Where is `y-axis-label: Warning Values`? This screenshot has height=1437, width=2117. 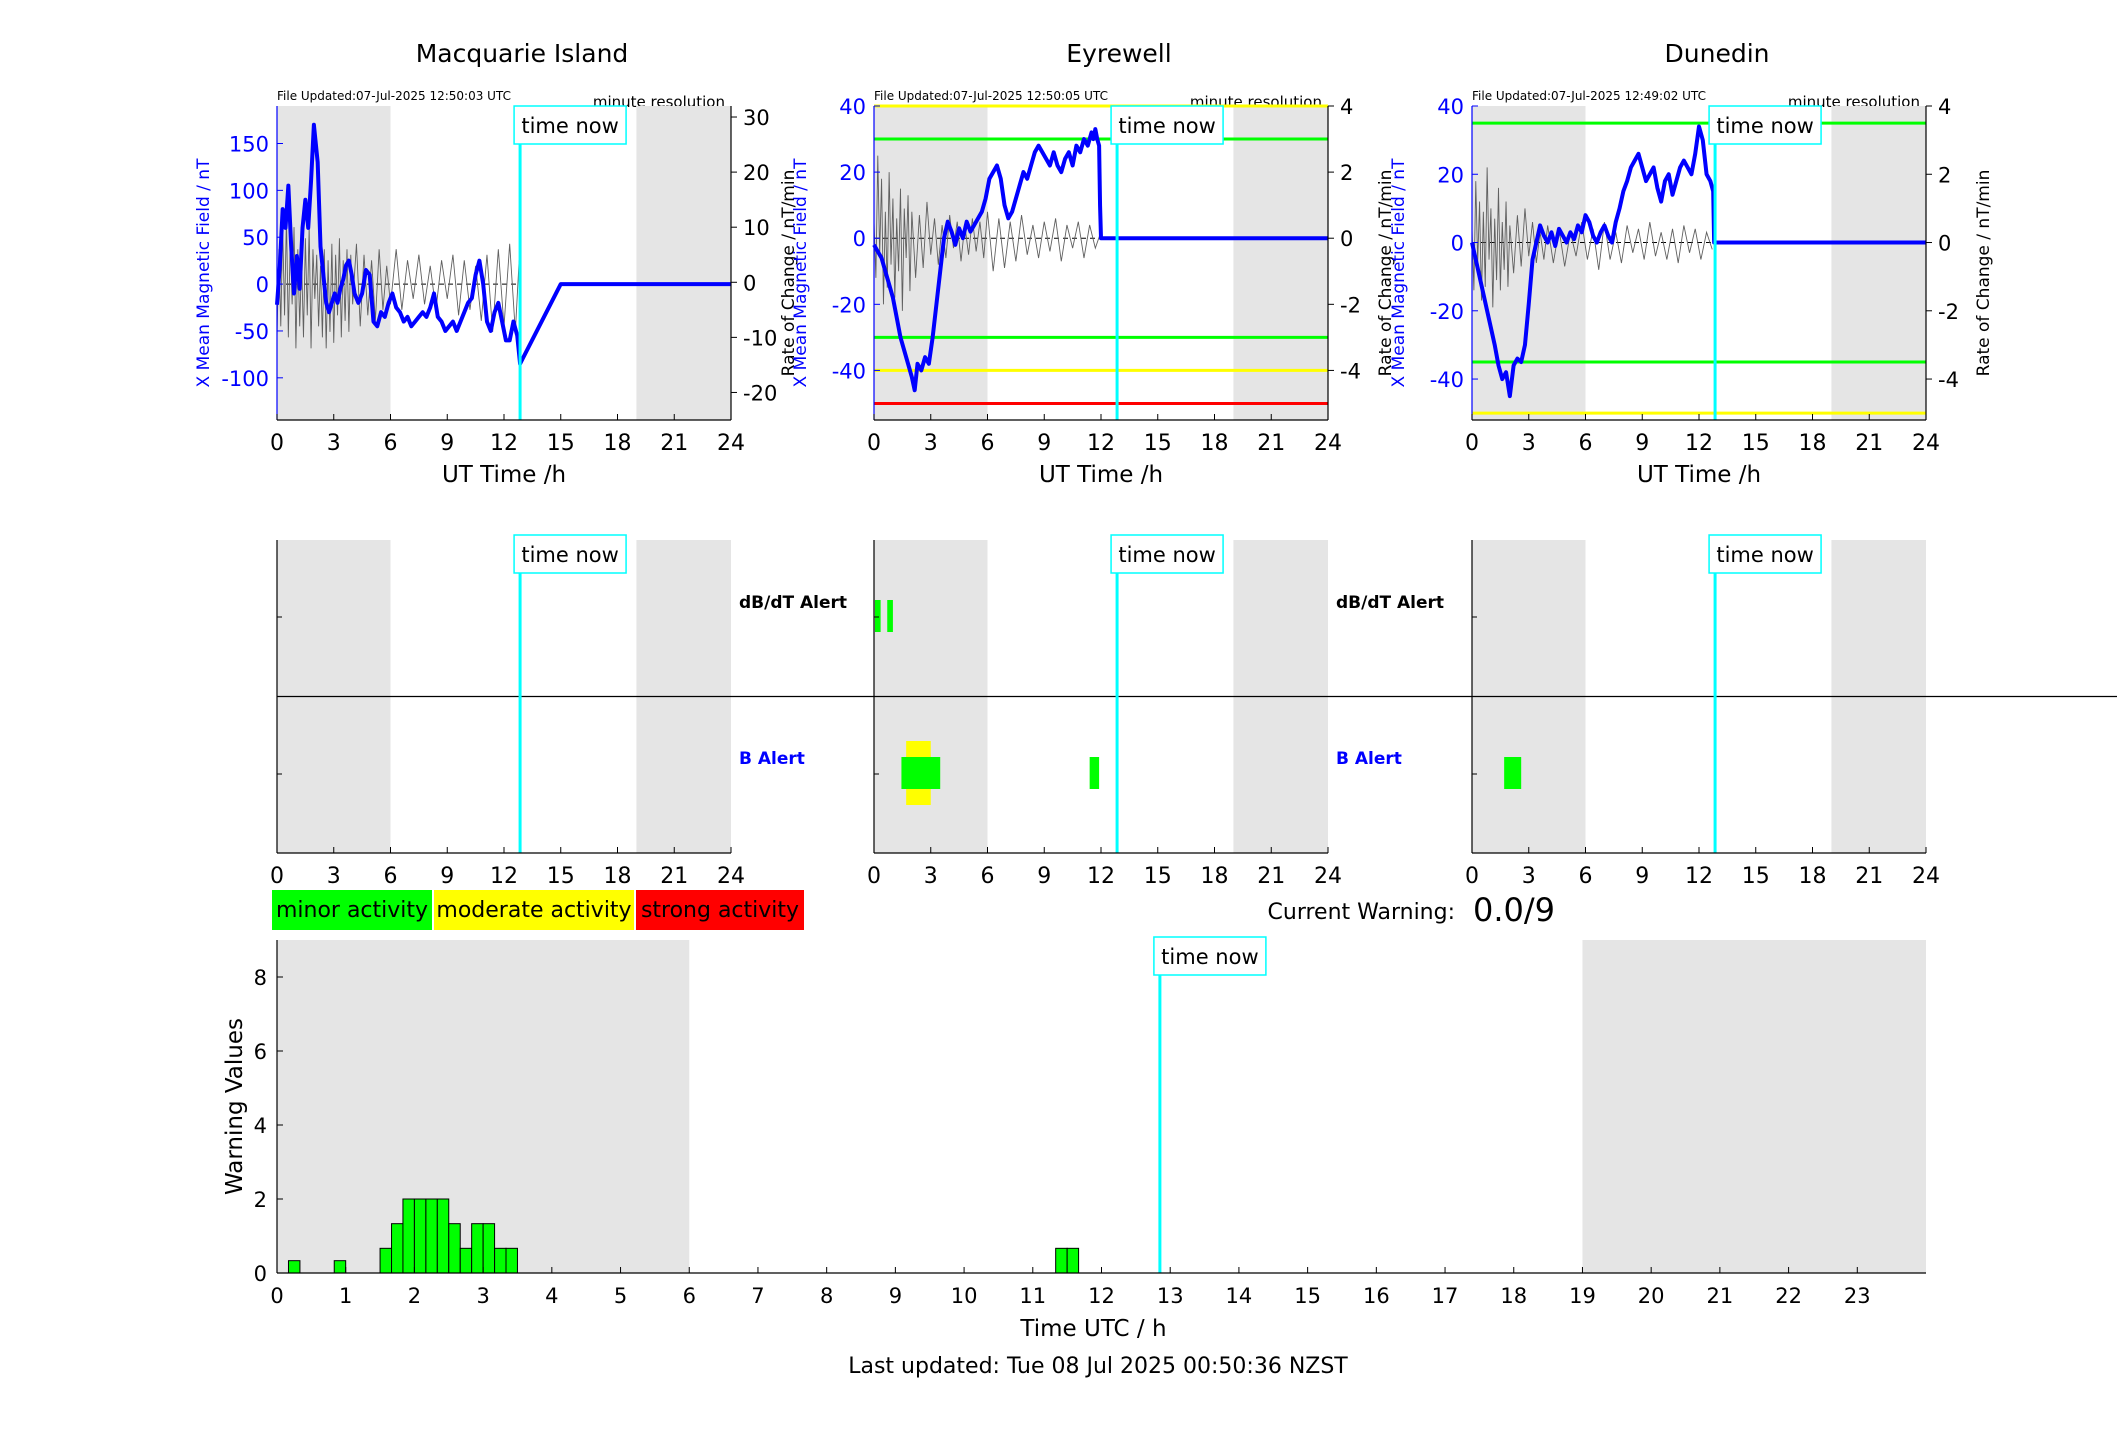
y-axis-label: Warning Values is located at coordinates (235, 1106).